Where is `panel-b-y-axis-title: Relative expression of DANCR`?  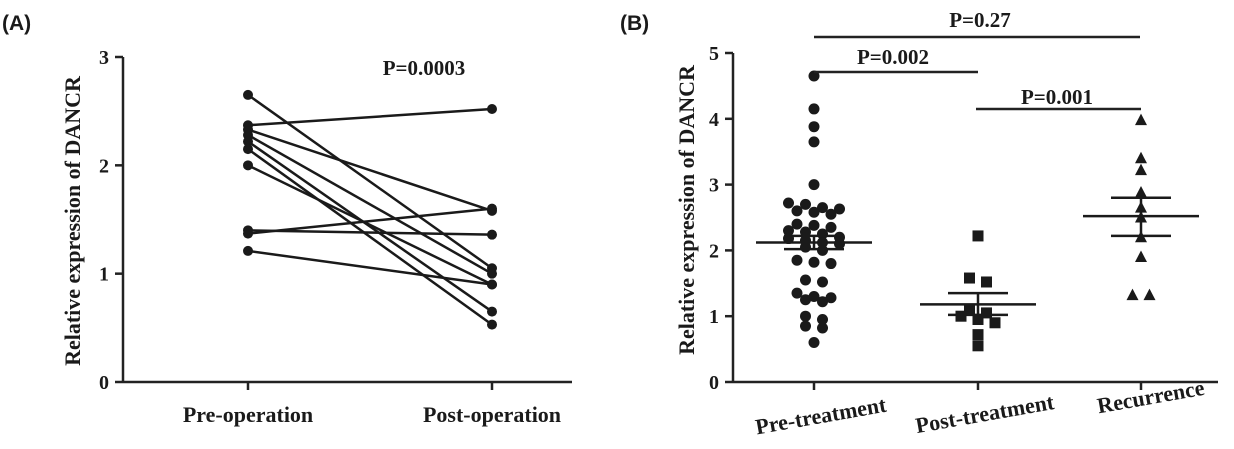 panel-b-y-axis-title: Relative expression of DANCR is located at coordinates (686, 209).